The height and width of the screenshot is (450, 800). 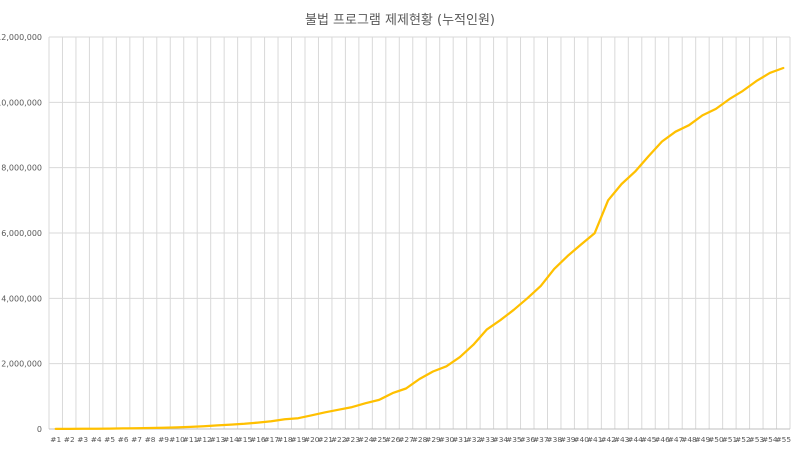 What do you see at coordinates (21, 364) in the screenshot?
I see `y-tick-label: 2,000,000` at bounding box center [21, 364].